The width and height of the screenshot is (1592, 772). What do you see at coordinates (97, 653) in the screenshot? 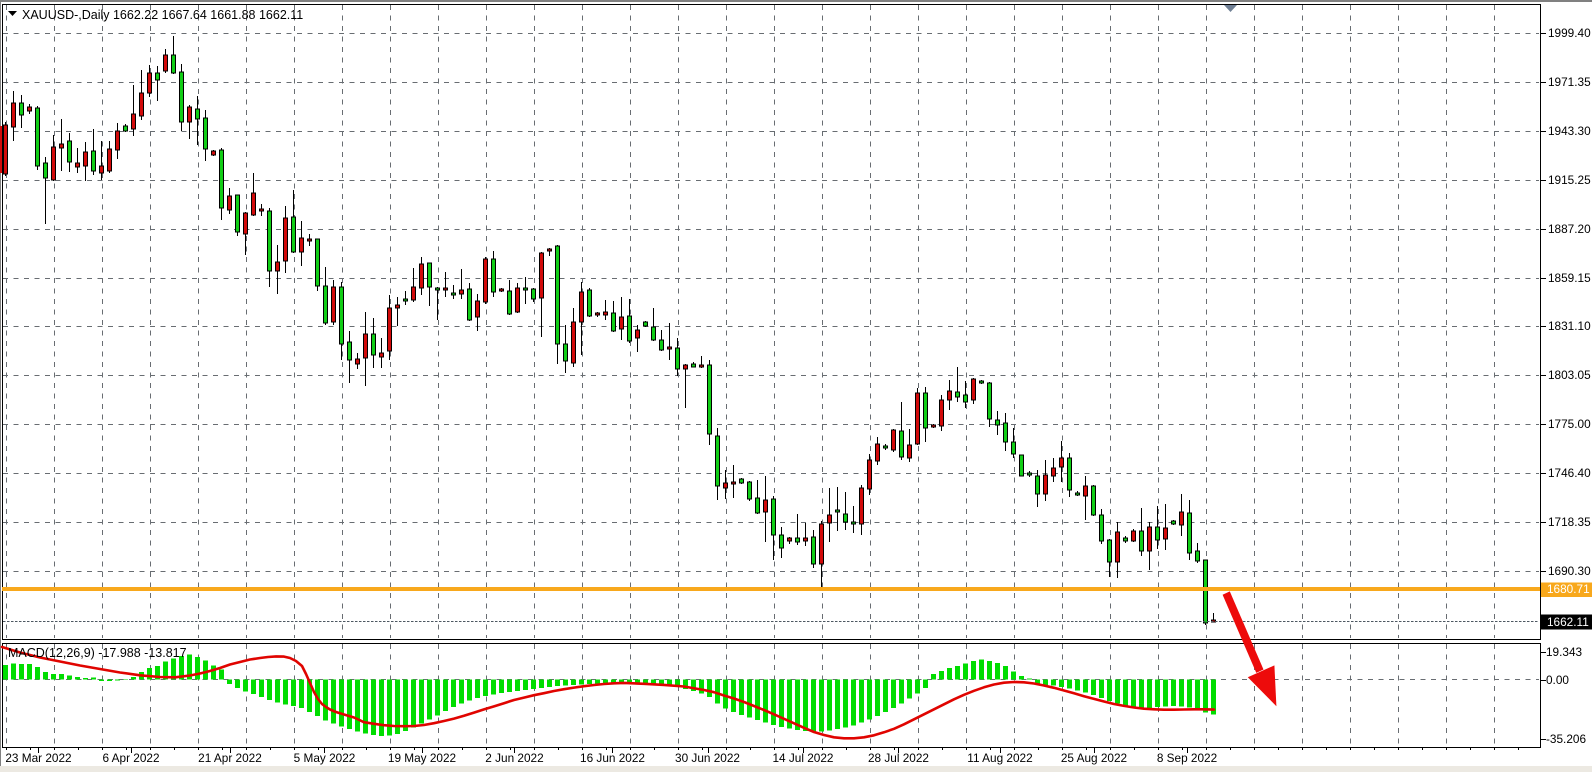
I see `svg-text: MACD(12,26,9) -17.988 -13.817` at bounding box center [97, 653].